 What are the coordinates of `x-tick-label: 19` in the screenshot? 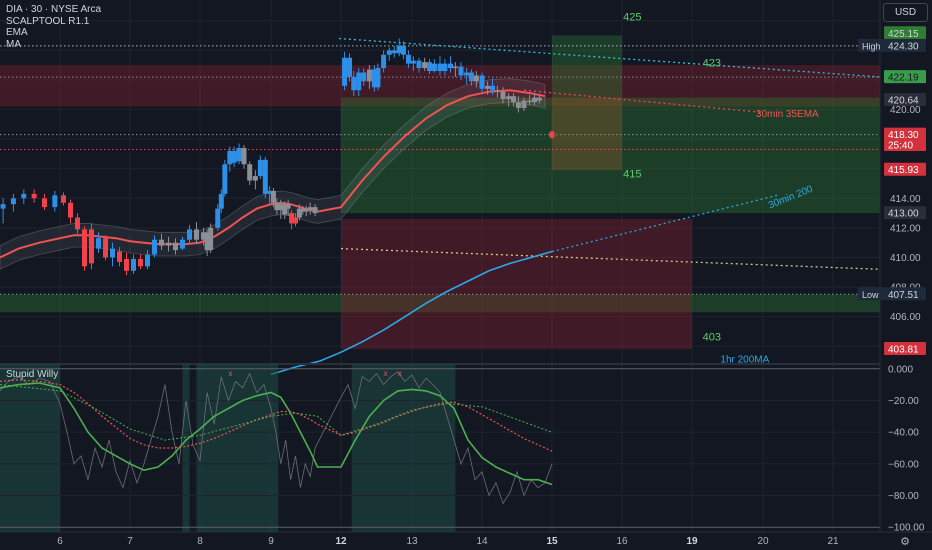 It's located at (692, 541).